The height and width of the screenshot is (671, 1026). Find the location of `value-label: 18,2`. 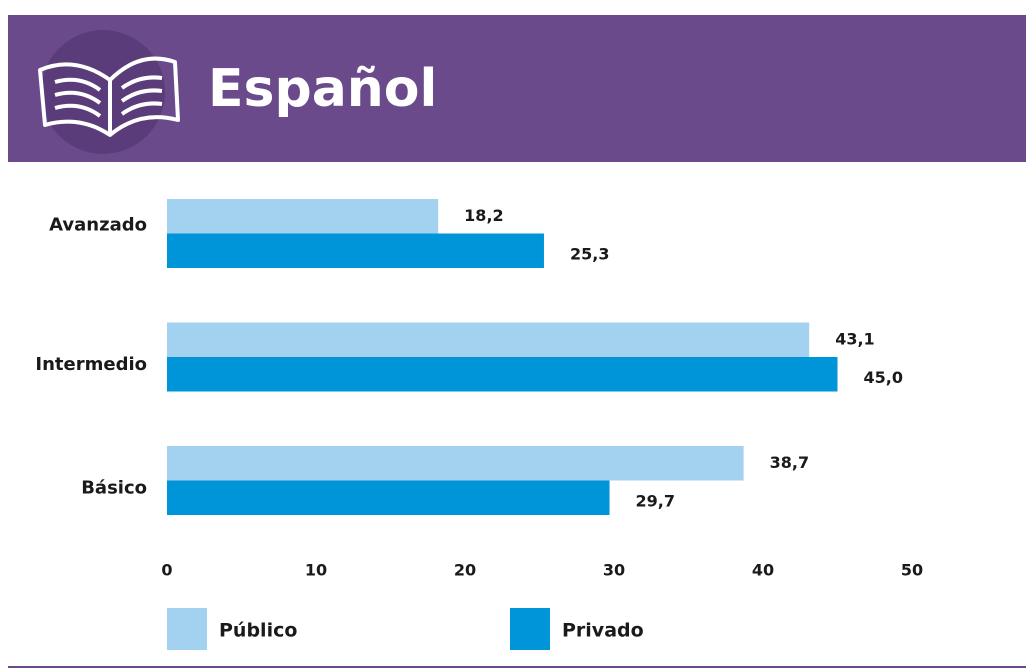

value-label: 18,2 is located at coordinates (483, 215).